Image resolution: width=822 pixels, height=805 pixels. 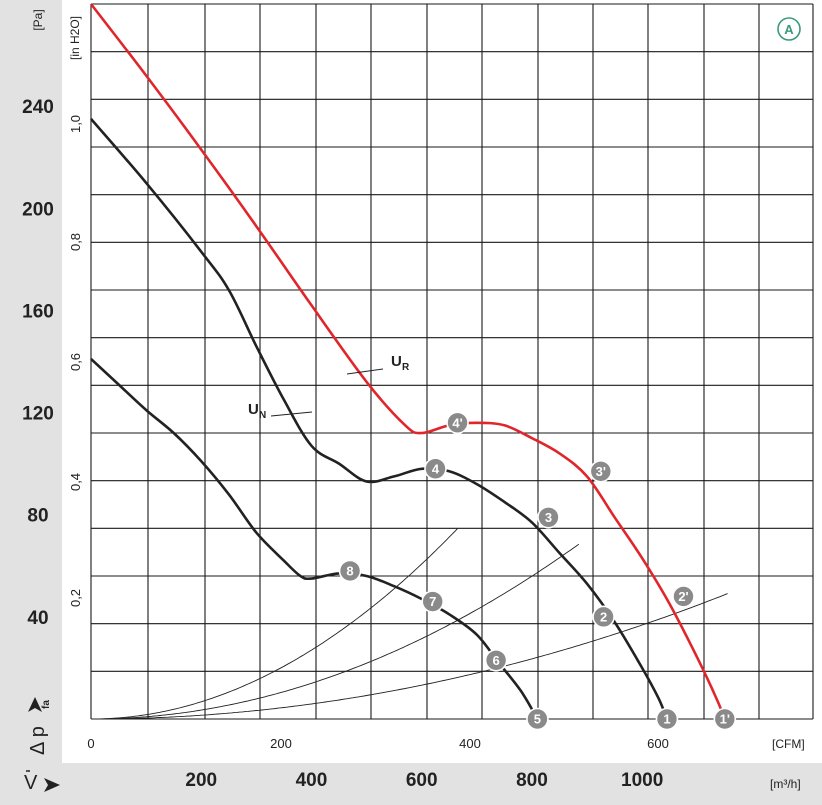 I want to click on bottom-axis-panel, so click(x=411, y=784).